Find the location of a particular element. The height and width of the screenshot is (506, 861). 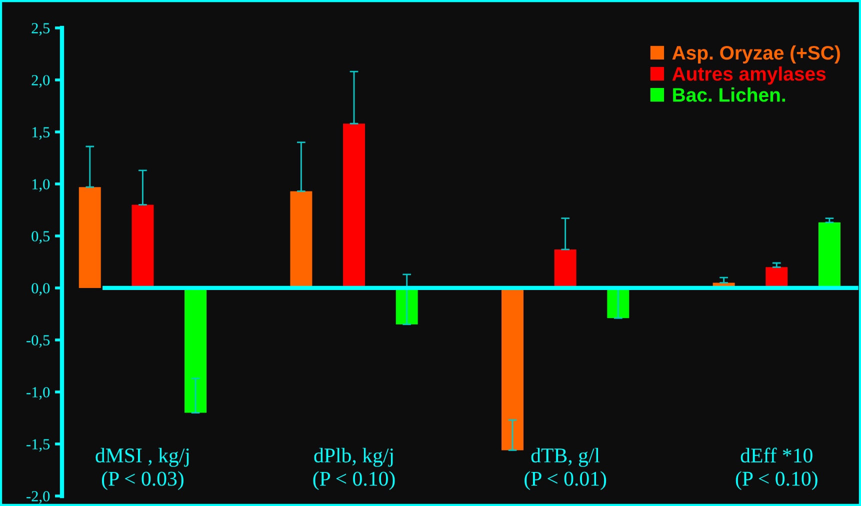

y-tick-label: -1,5 is located at coordinates (38, 445).